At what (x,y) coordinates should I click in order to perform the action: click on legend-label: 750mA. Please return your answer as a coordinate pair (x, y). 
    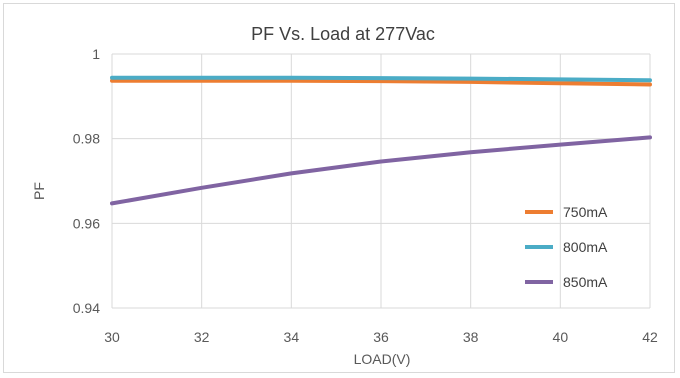
    Looking at the image, I should click on (585, 212).